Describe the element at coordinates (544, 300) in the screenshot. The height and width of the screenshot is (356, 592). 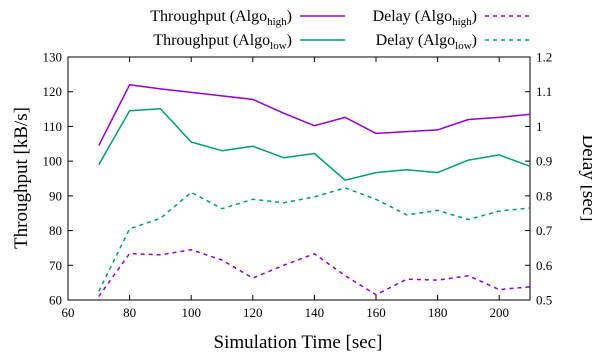
I see `y2-tick-label: 0.5` at that location.